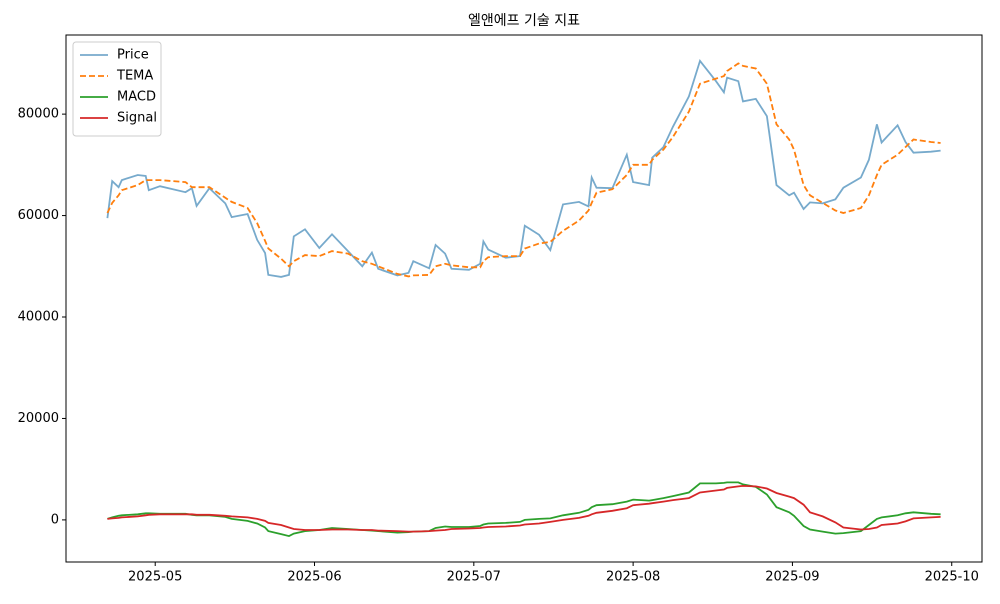  I want to click on y-tick-label: 80000, so click(38, 114).